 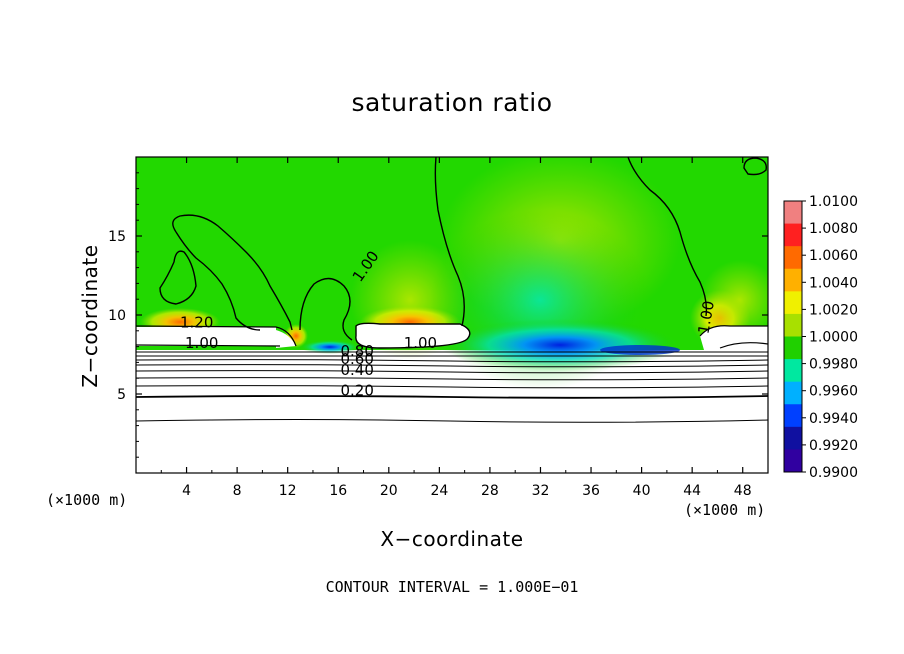 What do you see at coordinates (288, 491) in the screenshot?
I see `x-tick-label: 12` at bounding box center [288, 491].